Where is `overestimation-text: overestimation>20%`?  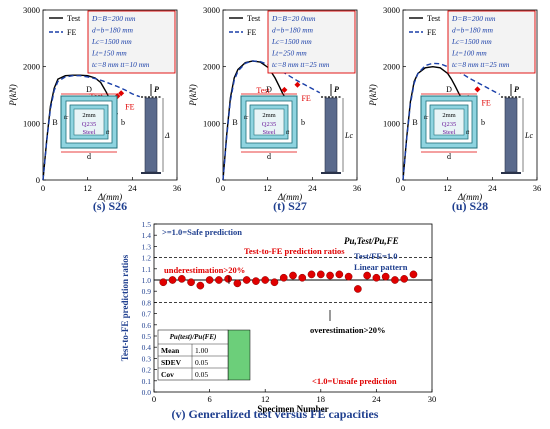
overestimation-text: overestimation>20% is located at coordinates (348, 330).